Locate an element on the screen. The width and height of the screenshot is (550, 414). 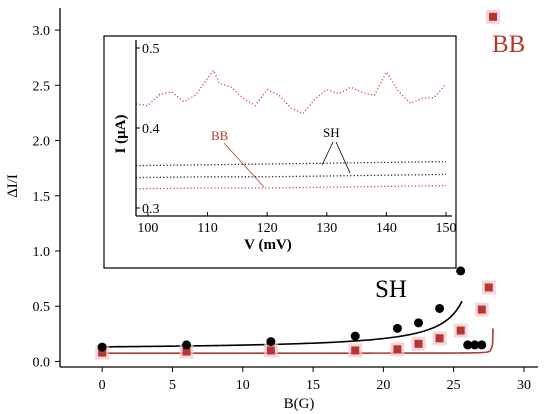
main-x-tick-label: 25 is located at coordinates (454, 385).